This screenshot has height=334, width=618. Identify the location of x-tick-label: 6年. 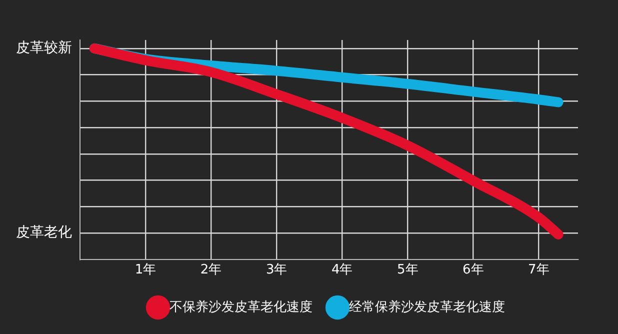
(473, 270).